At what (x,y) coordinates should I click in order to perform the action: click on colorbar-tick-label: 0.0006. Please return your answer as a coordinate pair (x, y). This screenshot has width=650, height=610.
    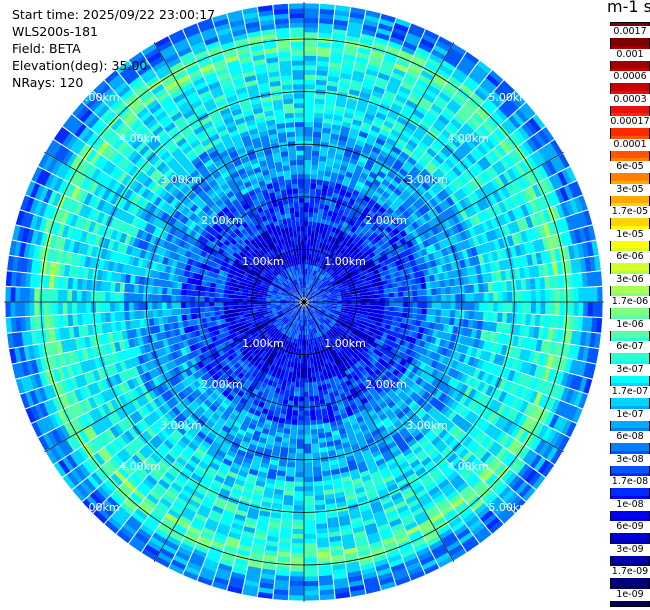
    Looking at the image, I should click on (630, 77).